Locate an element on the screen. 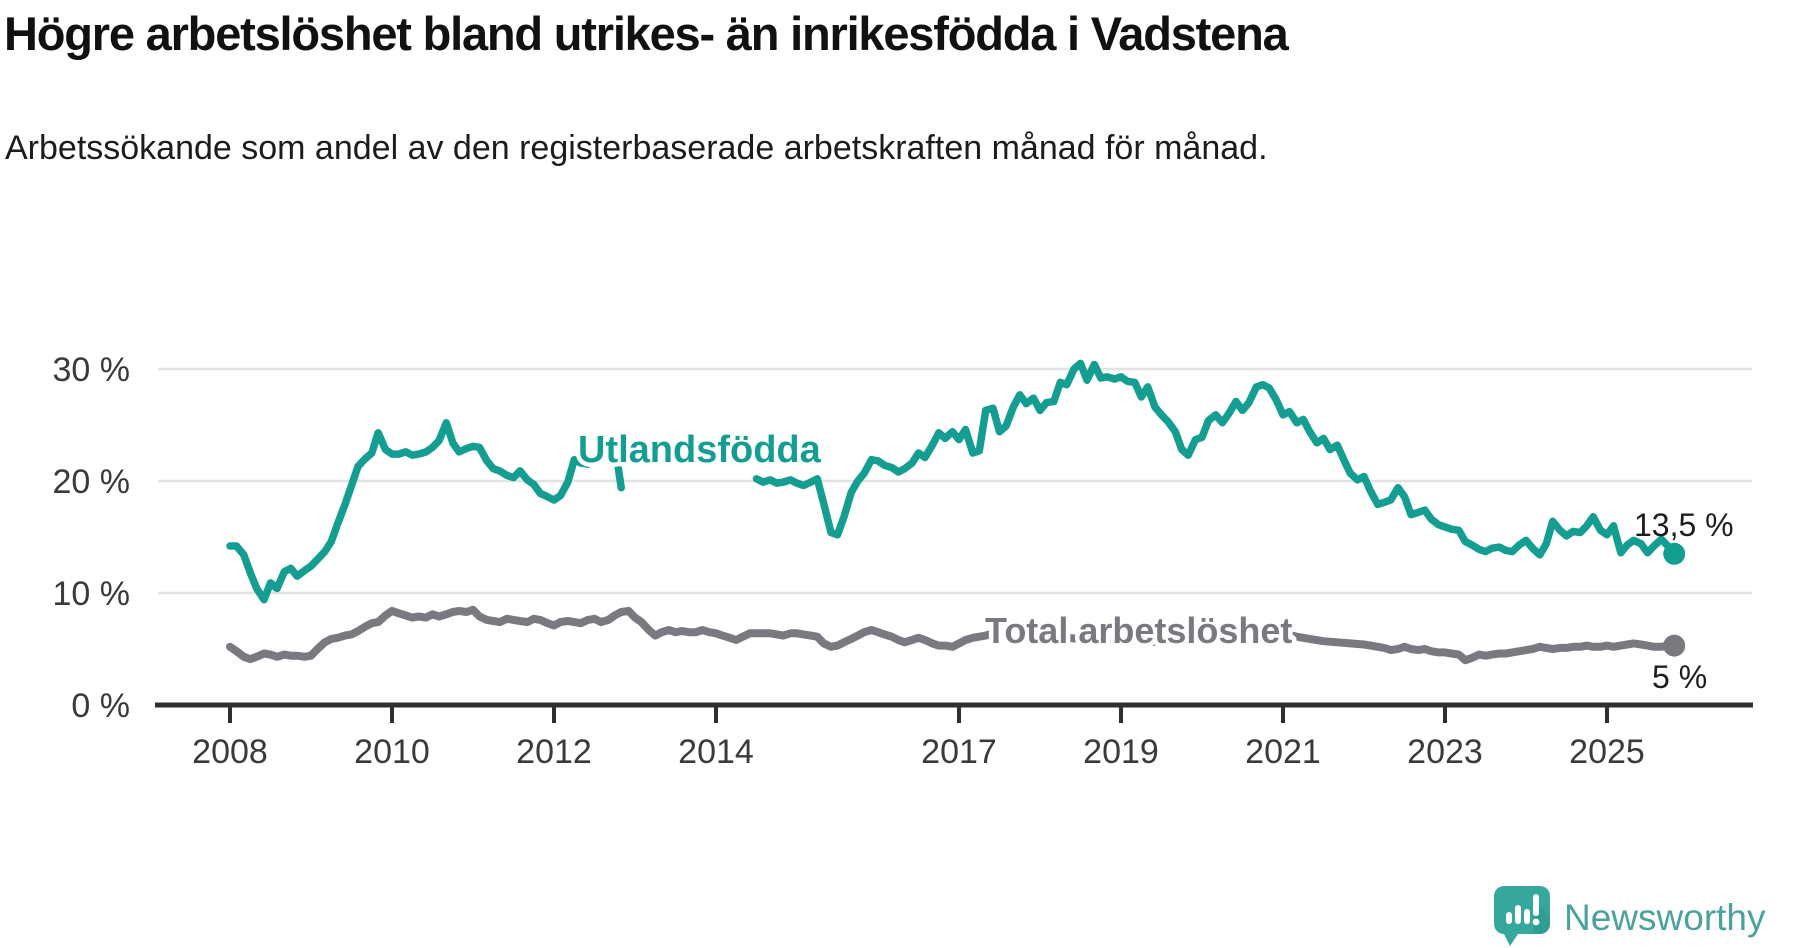  x-axis-tick-label: 2023 is located at coordinates (1445, 752).